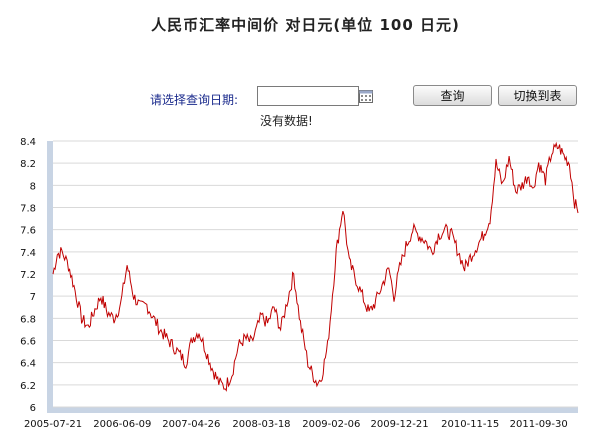 This screenshot has width=611, height=438. Describe the element at coordinates (470, 424) in the screenshot. I see `x-tick-label: 2010-11-15` at that location.